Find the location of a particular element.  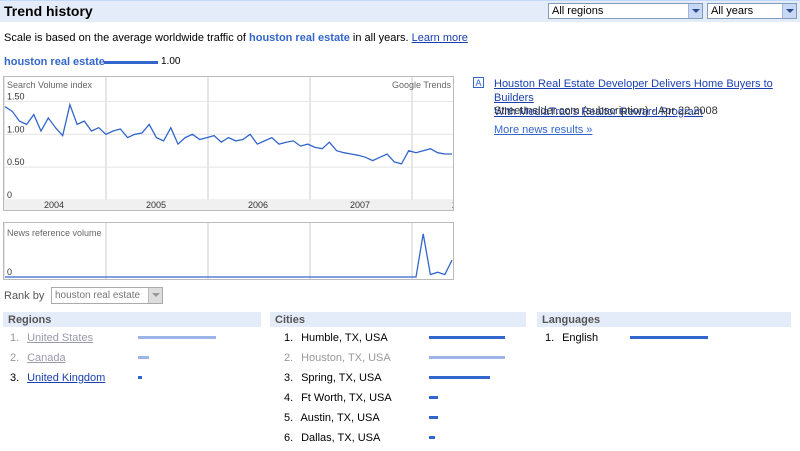

city-name: Ft Worth, TX, USA is located at coordinates (346, 398).